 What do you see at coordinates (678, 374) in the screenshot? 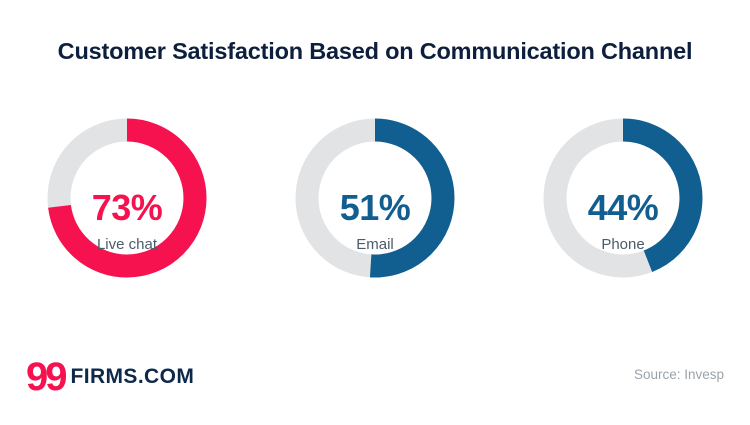
I see `source-attribution: Source: Invesp` at bounding box center [678, 374].